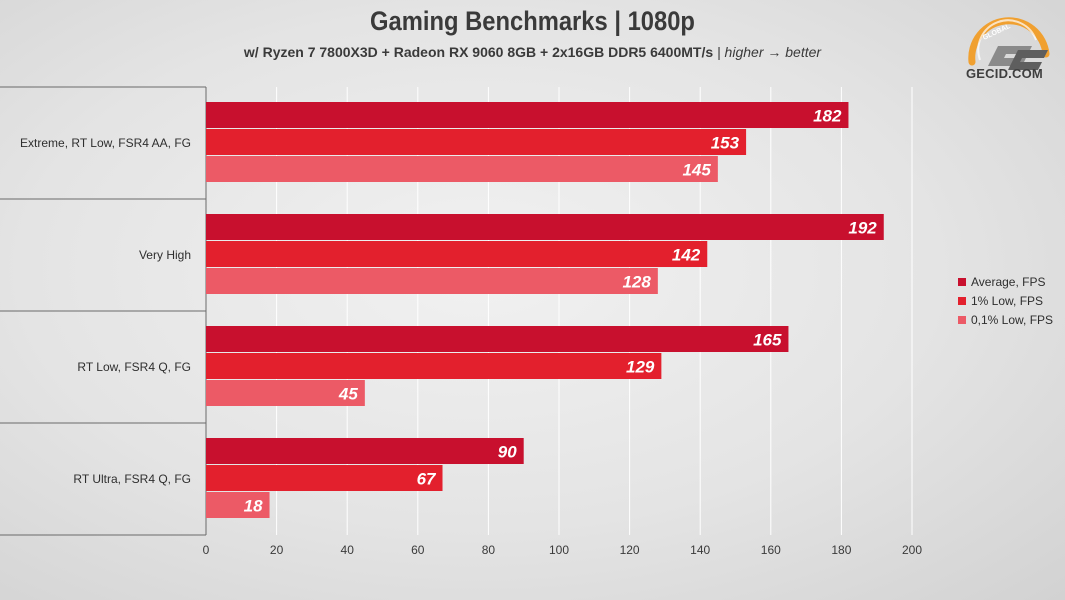  What do you see at coordinates (532, 21) in the screenshot?
I see `chart-title: Gaming Benchmarks | 1080p` at bounding box center [532, 21].